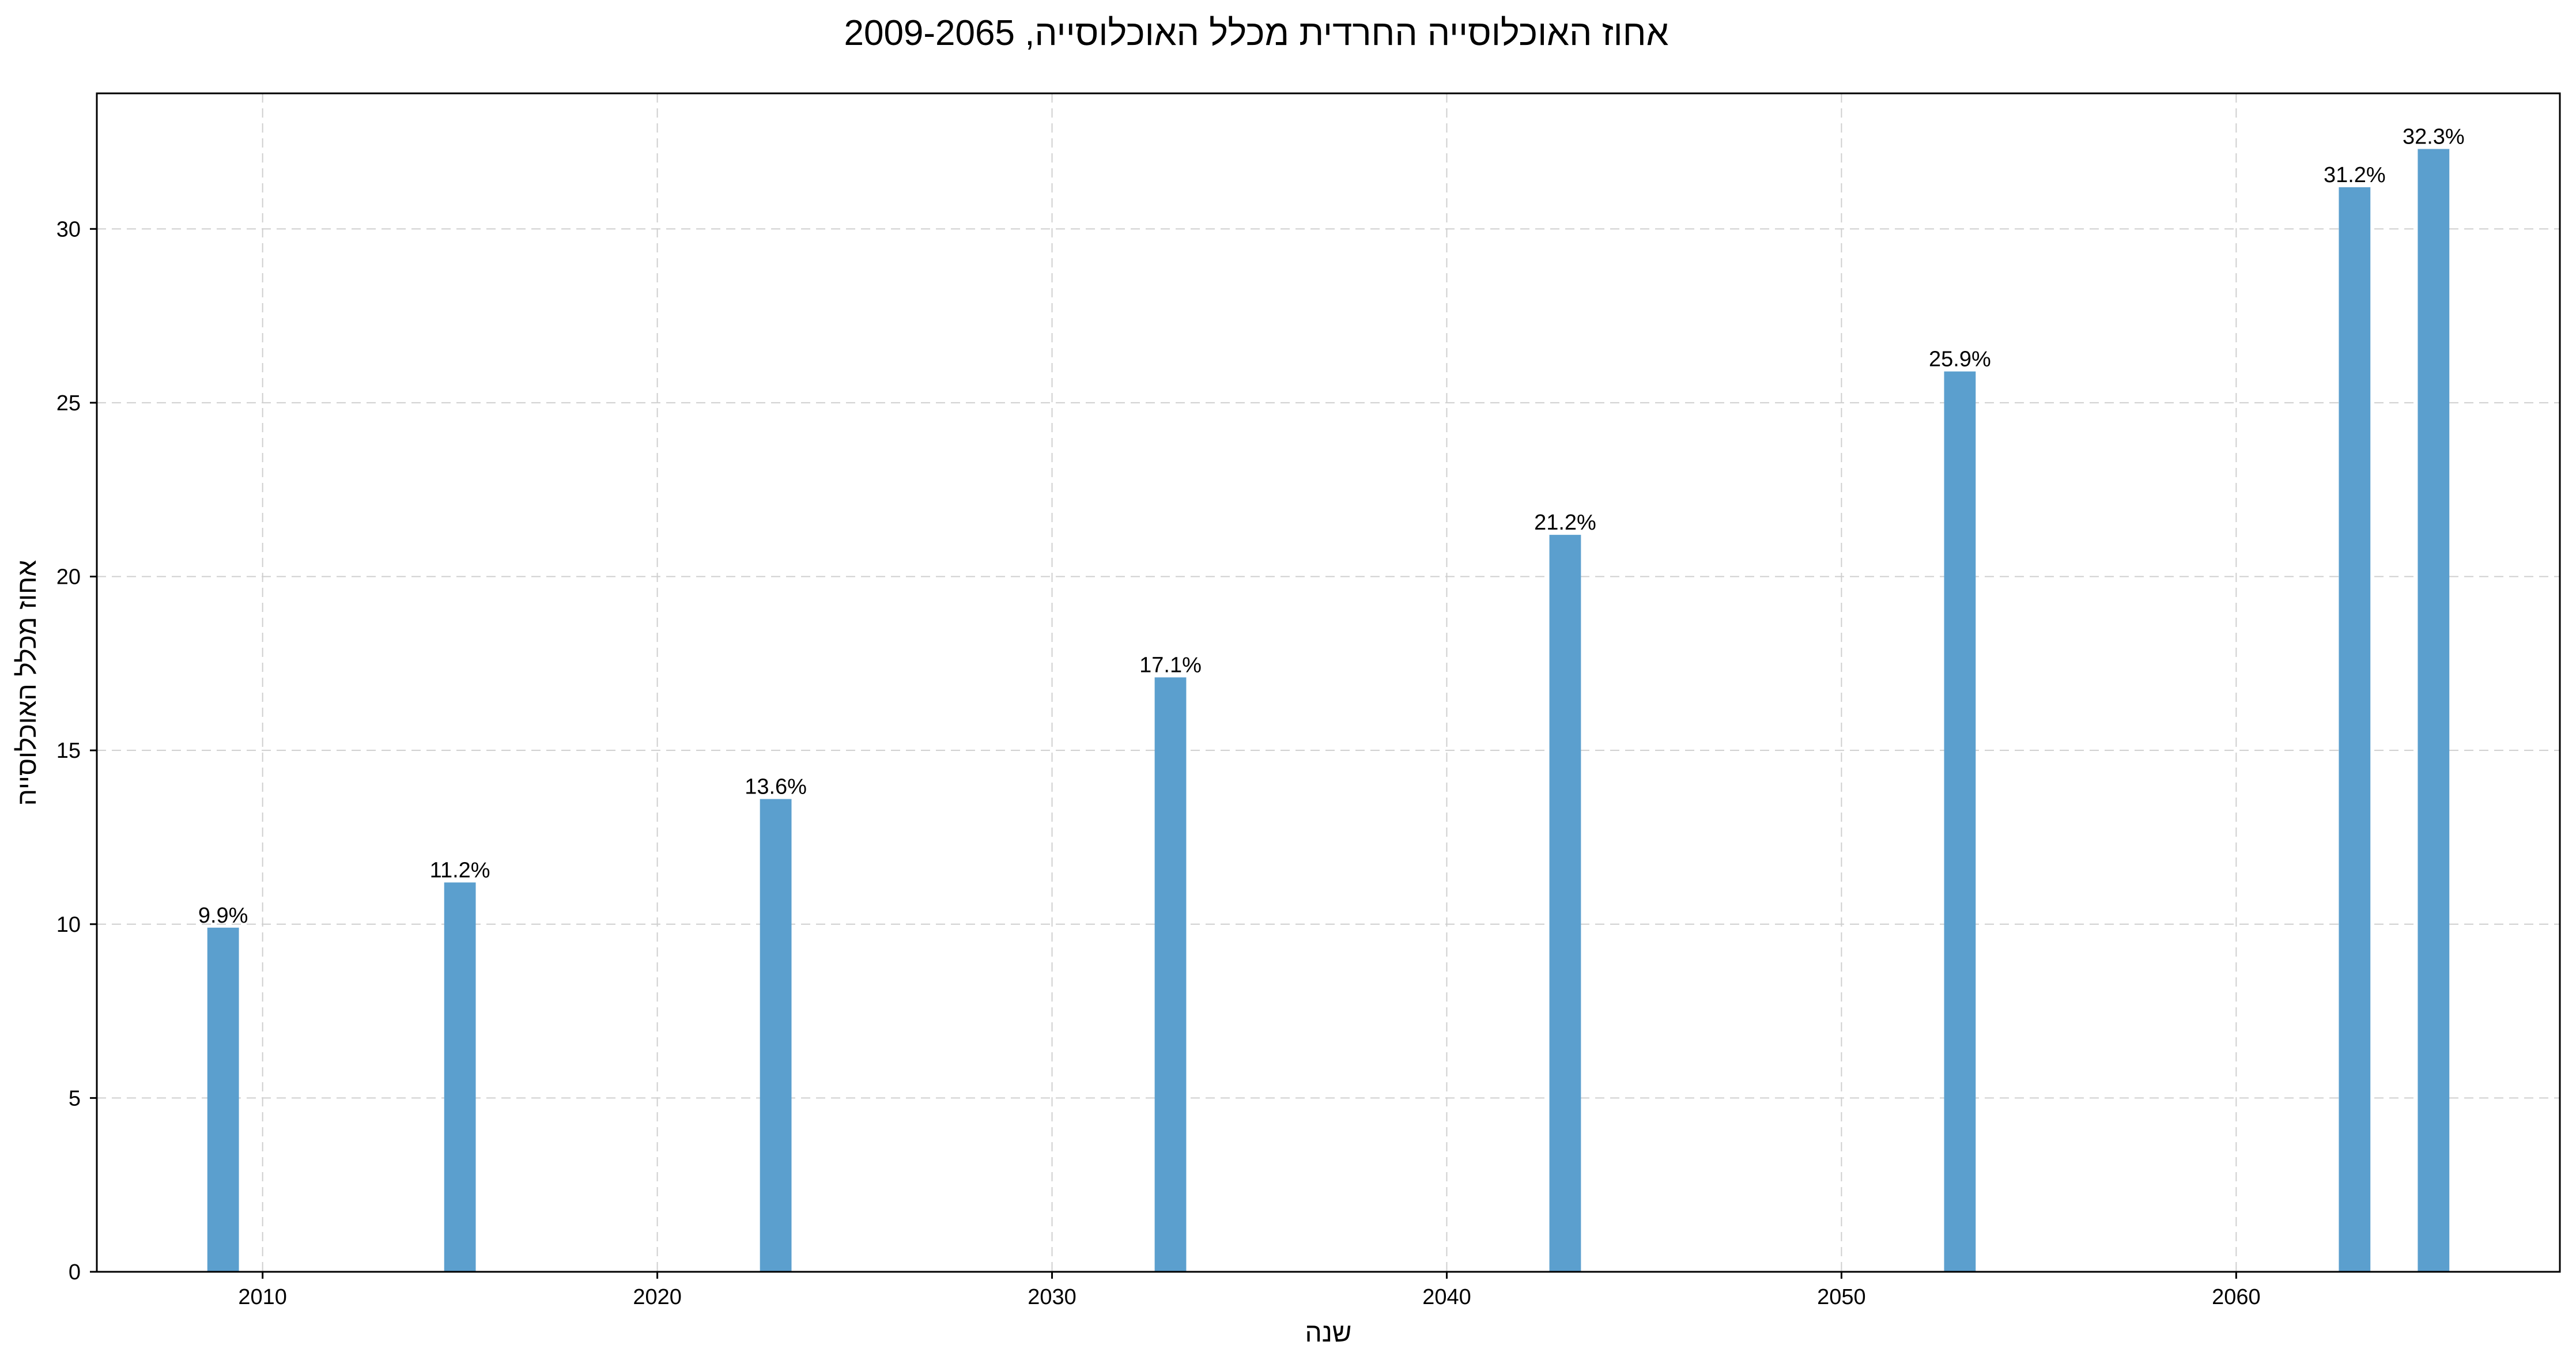  What do you see at coordinates (75, 1272) in the screenshot?
I see `y-tick-label: 0` at bounding box center [75, 1272].